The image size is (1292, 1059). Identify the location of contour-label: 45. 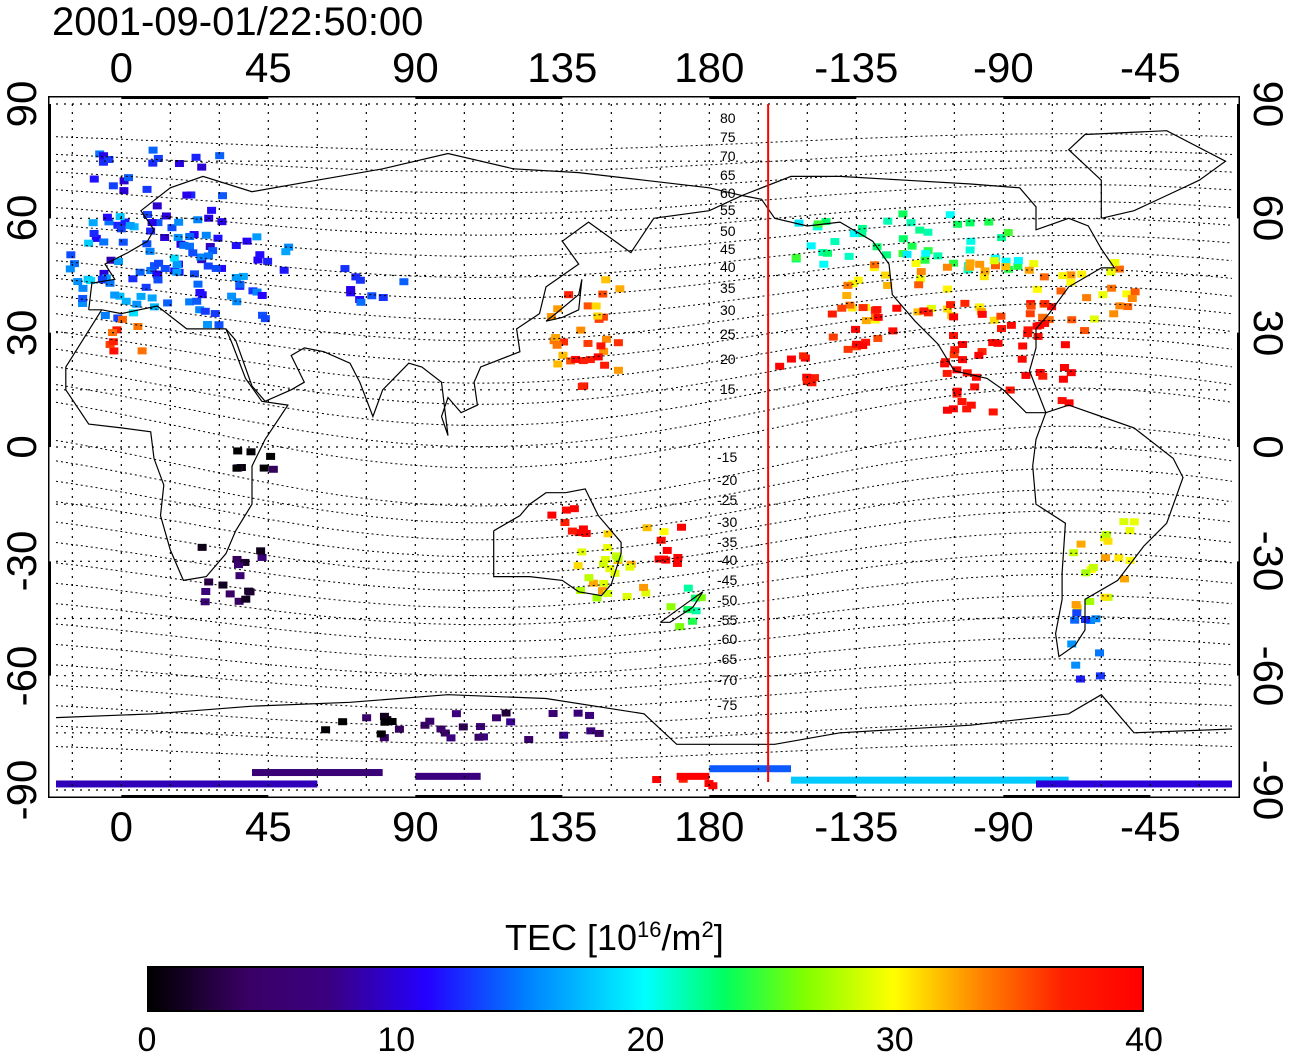
(728, 249).